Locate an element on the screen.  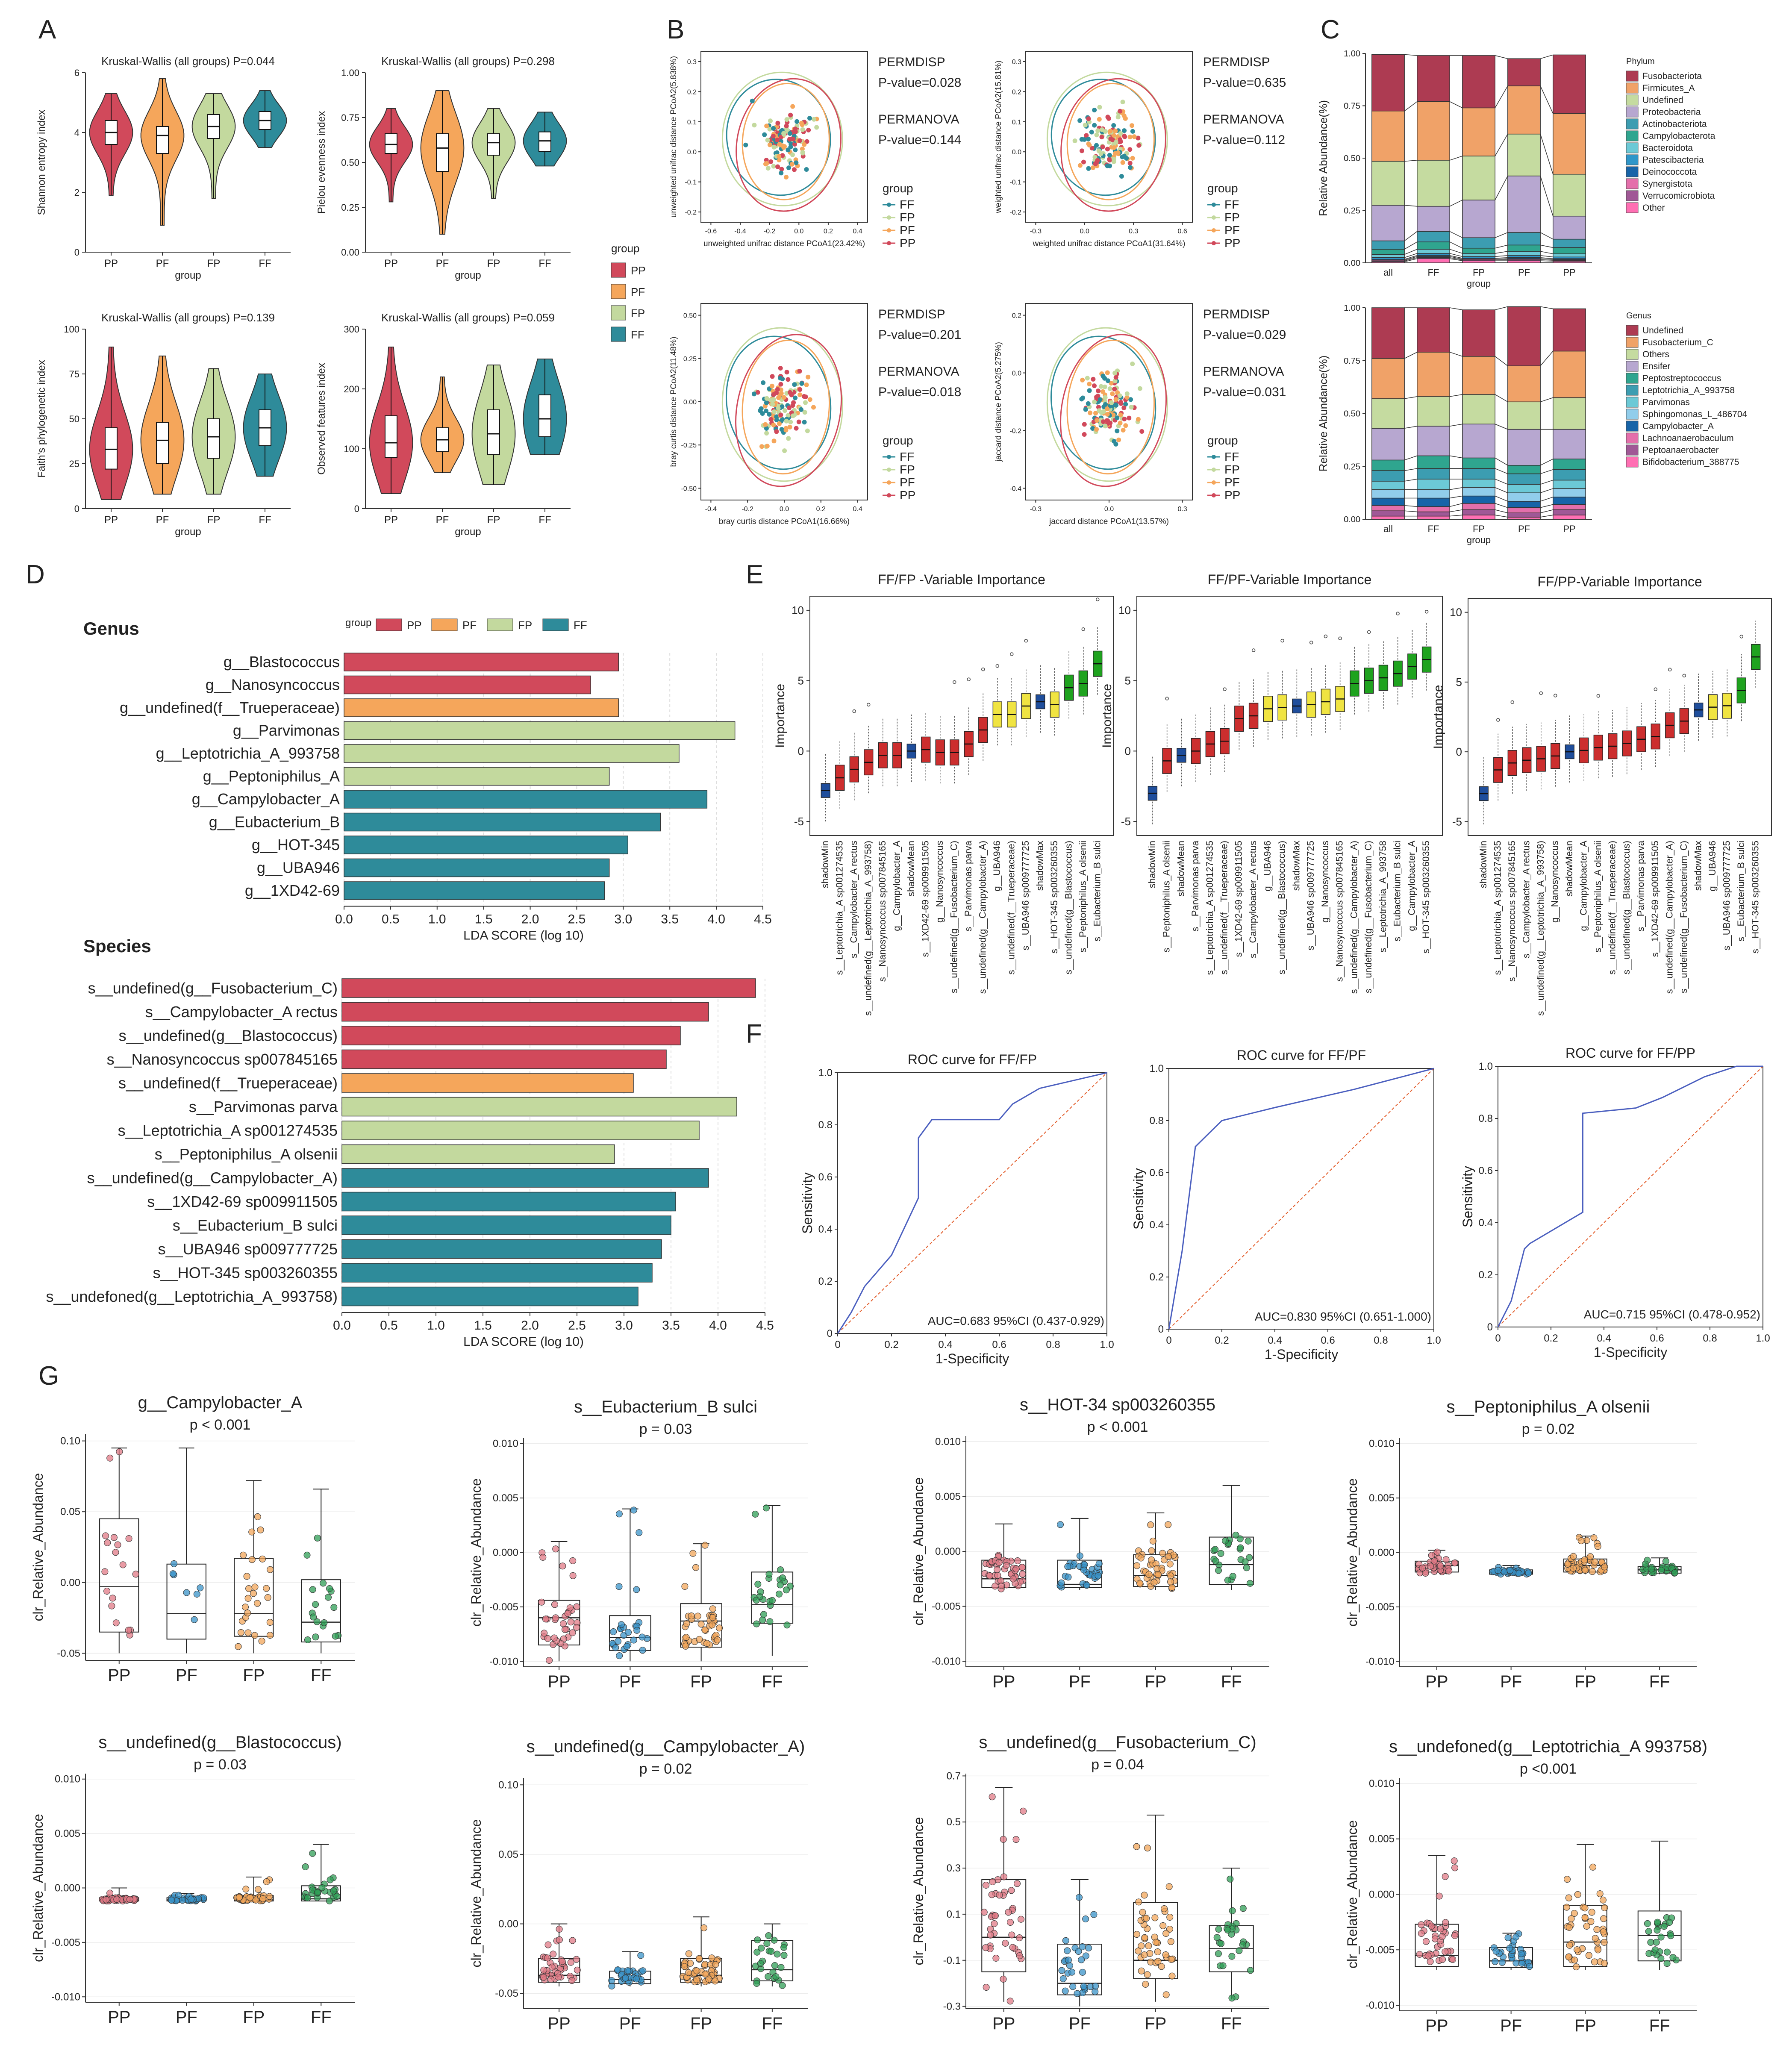
x-tick-label: 2.5 is located at coordinates (577, 920).